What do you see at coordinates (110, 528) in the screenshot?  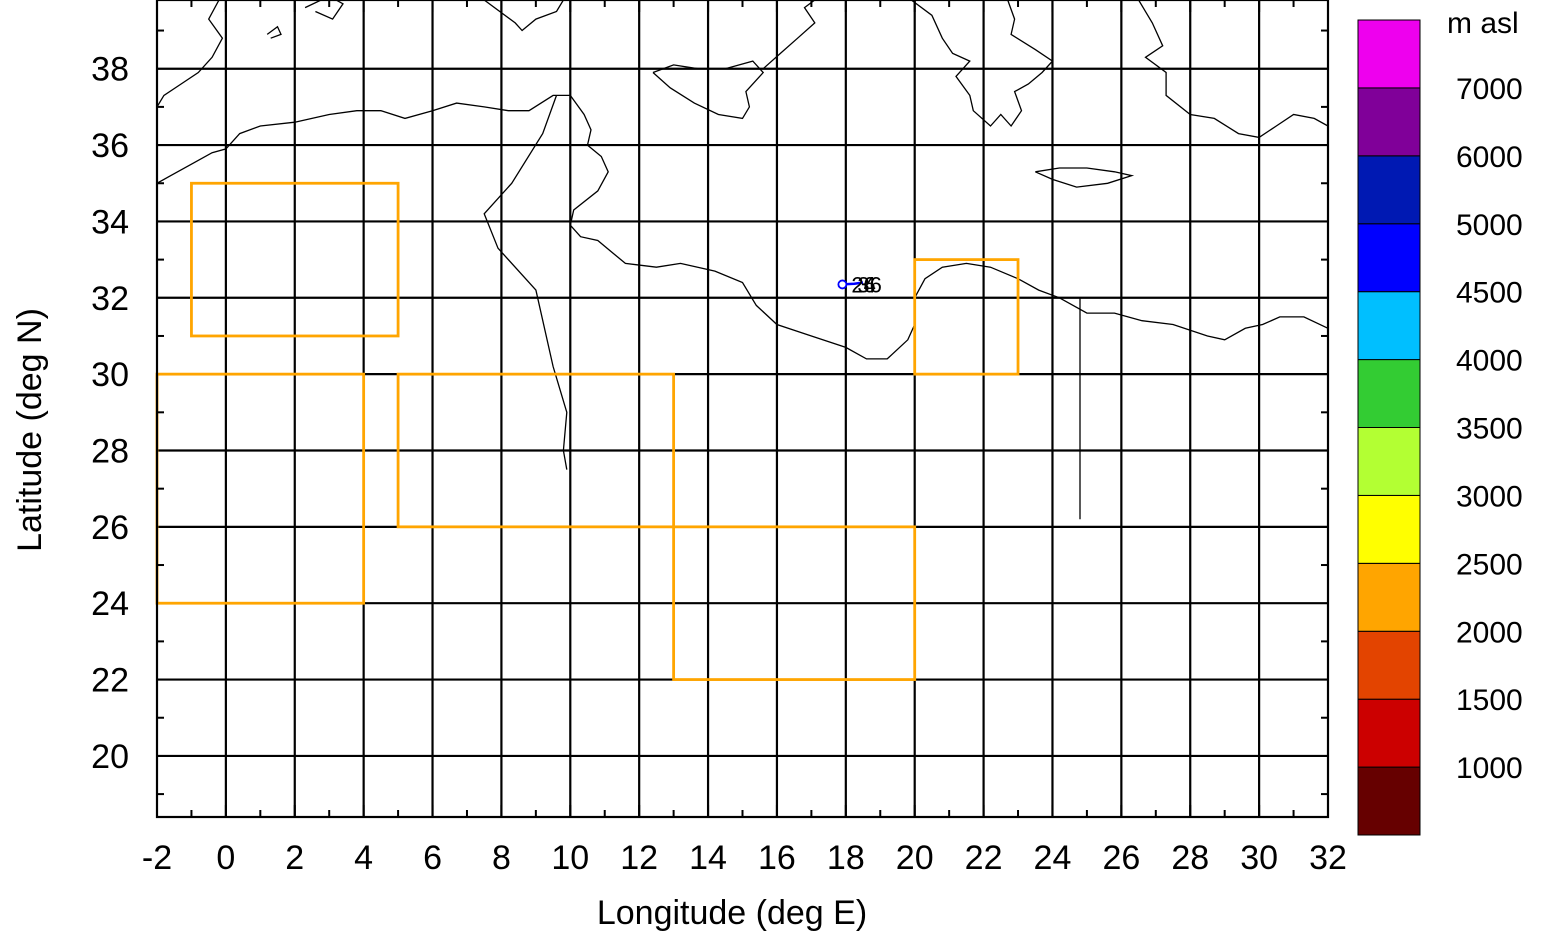 I see `y-tick-label: 26` at bounding box center [110, 528].